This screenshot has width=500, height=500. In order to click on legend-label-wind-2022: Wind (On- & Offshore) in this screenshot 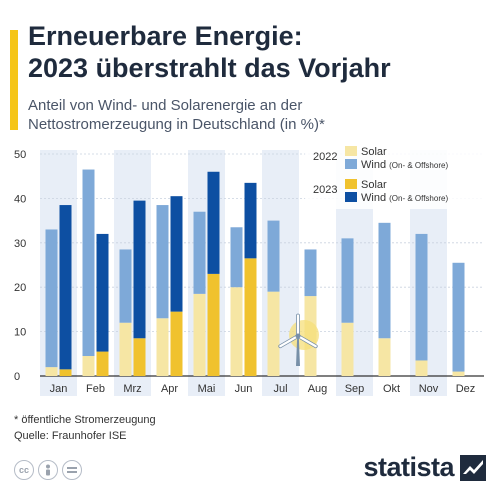, I will do `click(404, 165)`.